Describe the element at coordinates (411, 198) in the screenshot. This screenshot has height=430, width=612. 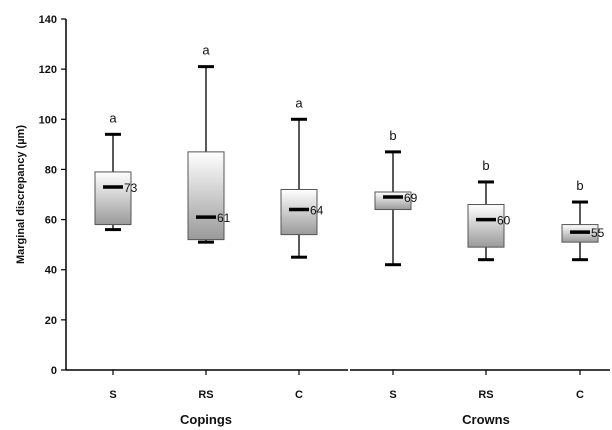
I see `median-value-label: 69` at that location.